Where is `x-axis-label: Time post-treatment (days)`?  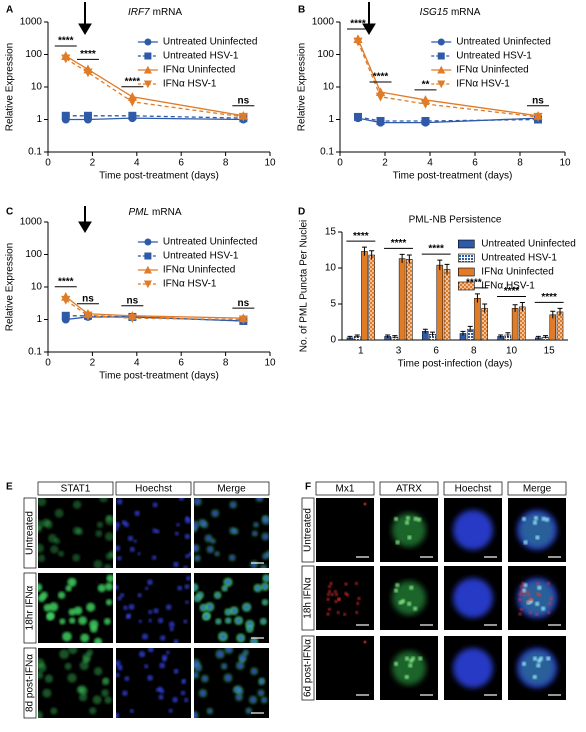
x-axis-label: Time post-treatment (days) is located at coordinates (159, 376).